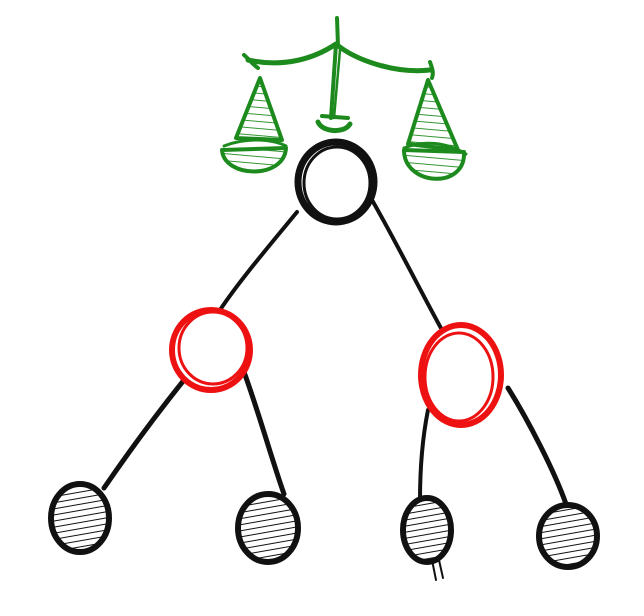  I want to click on edge-root-left, so click(258, 261).